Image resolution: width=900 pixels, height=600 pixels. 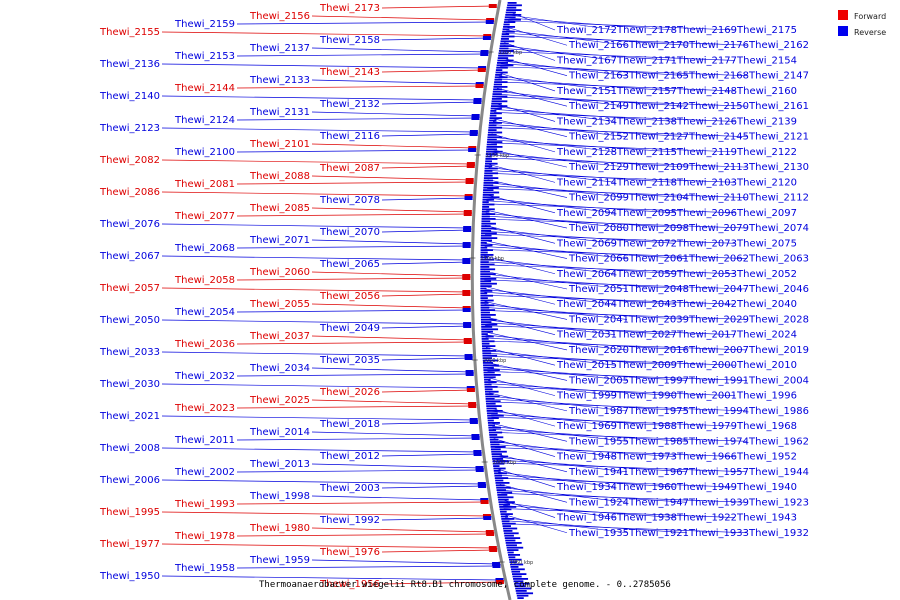 What do you see at coordinates (129, 544) in the screenshot?
I see `left-gene-label: Thewi_1977` at bounding box center [129, 544].